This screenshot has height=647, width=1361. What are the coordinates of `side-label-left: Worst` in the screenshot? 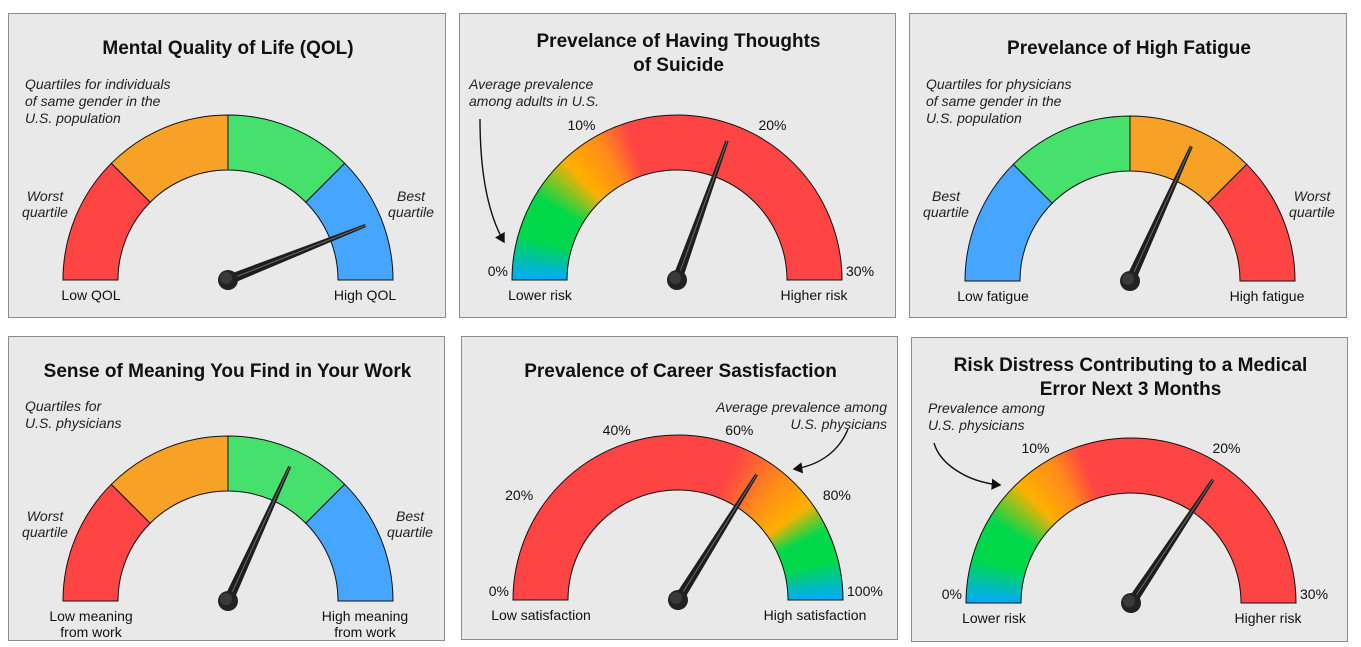 It's located at (46, 196).